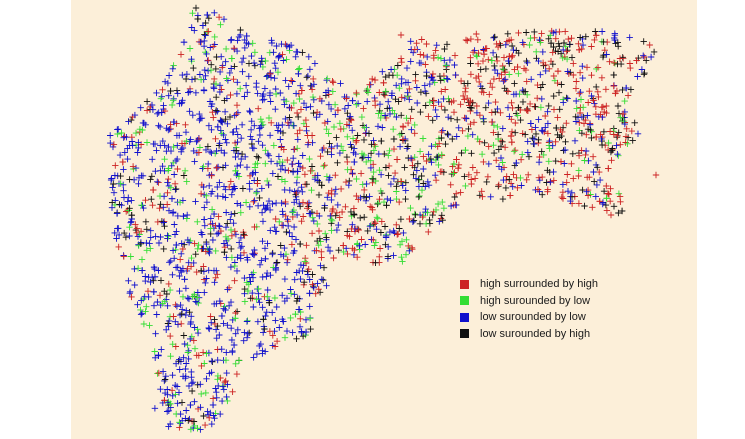 This screenshot has width=745, height=439. What do you see at coordinates (539, 284) in the screenshot?
I see `legend-label: high surrounded by high` at bounding box center [539, 284].